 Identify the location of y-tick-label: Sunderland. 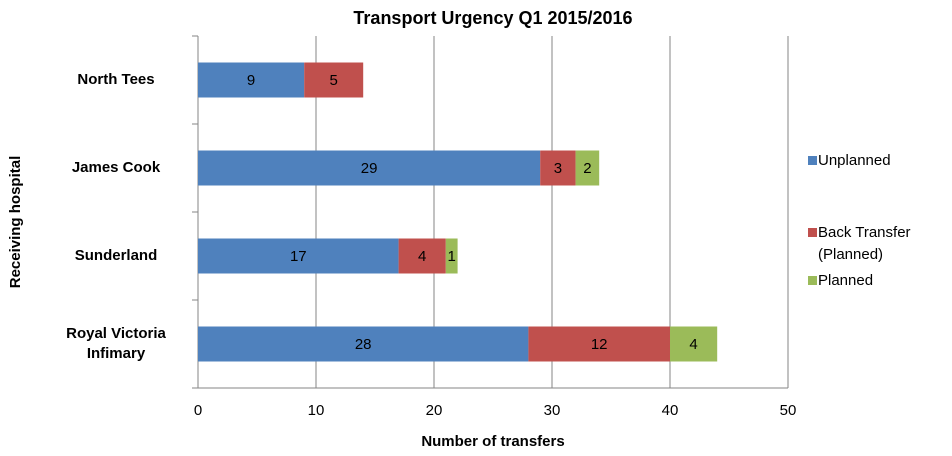
(116, 255).